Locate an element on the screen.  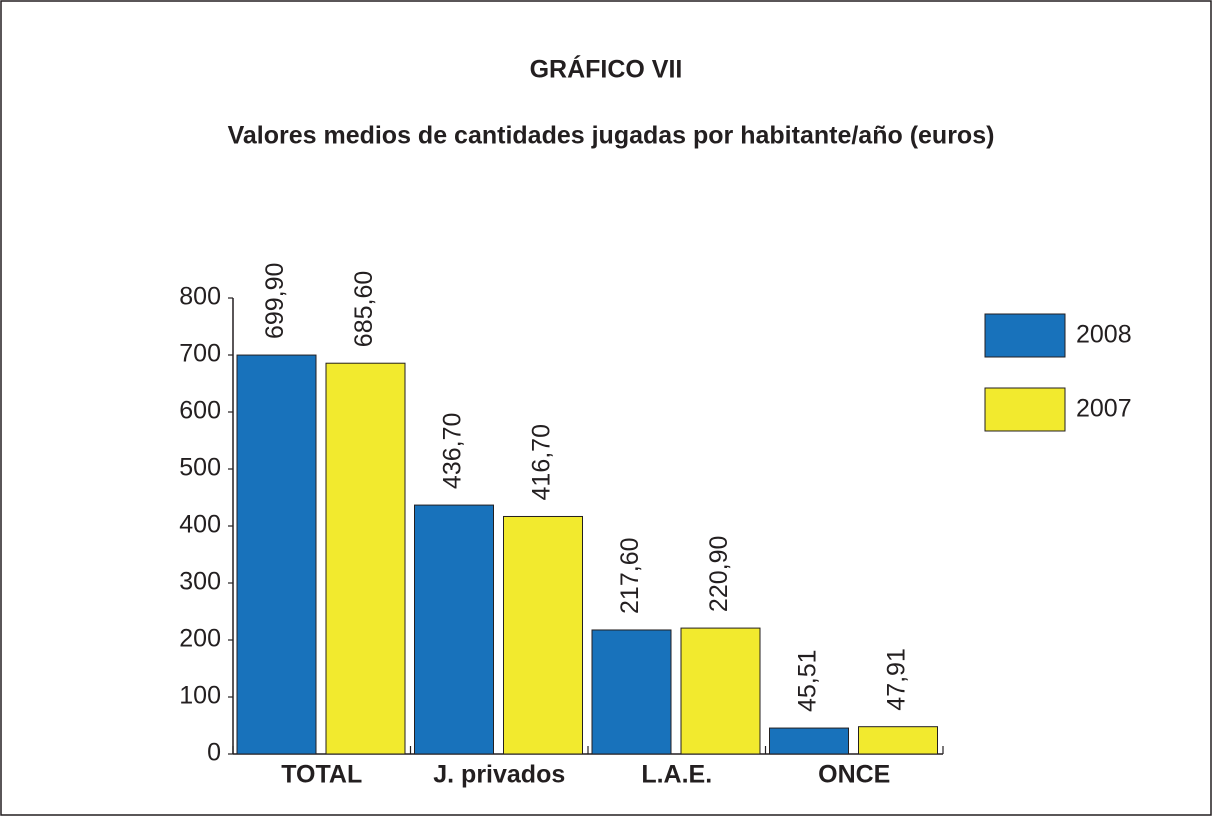
value-label: 436,70 is located at coordinates (453, 451).